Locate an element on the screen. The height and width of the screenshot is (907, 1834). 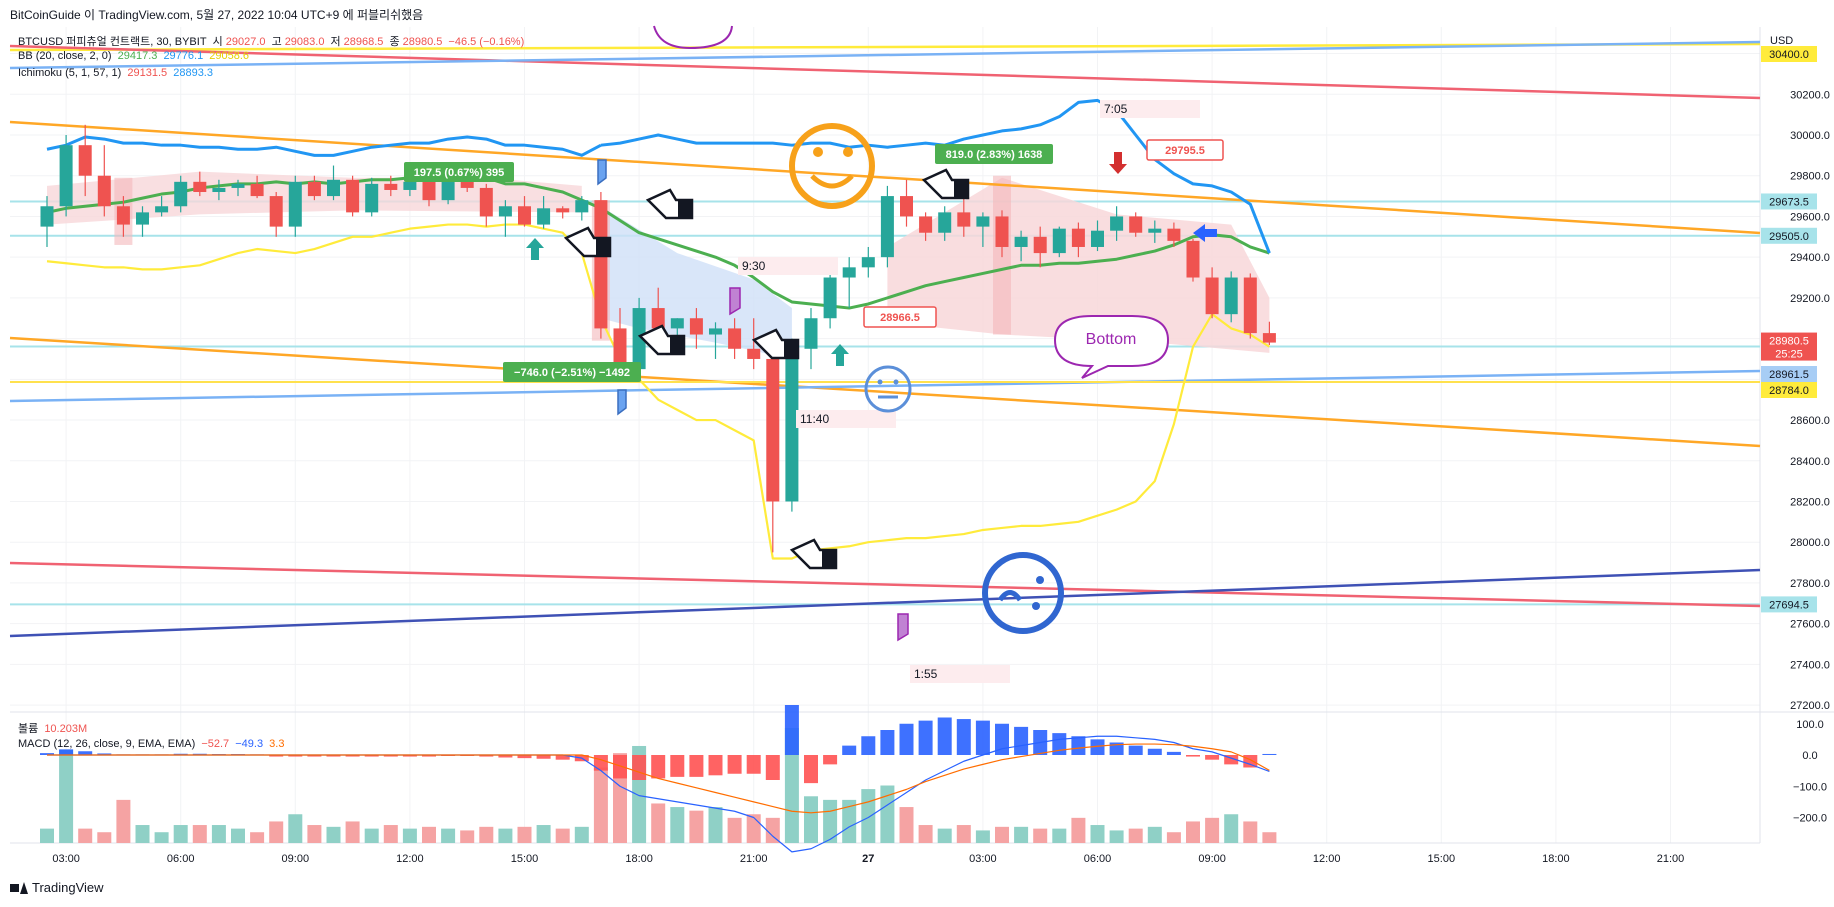
macd-tick-label: −100.0 is located at coordinates (1810, 787).